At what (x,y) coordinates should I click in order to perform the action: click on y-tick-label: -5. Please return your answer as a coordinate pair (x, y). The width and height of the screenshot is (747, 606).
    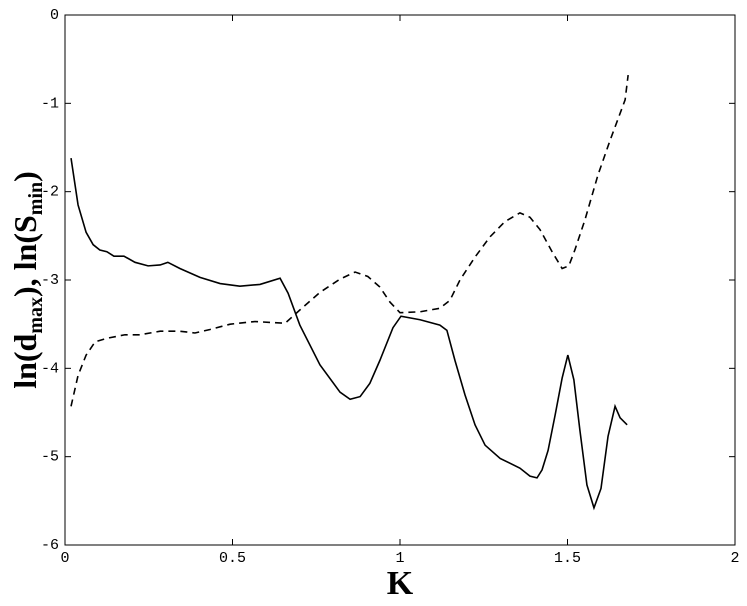
    Looking at the image, I should click on (50, 457).